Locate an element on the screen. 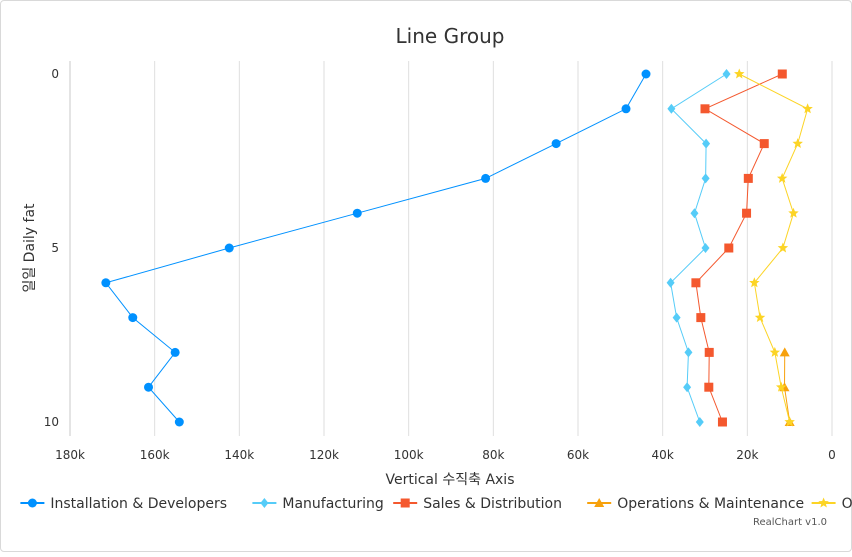 Image resolution: width=852 pixels, height=557 pixels. x-tick-label: 20k is located at coordinates (747, 455).